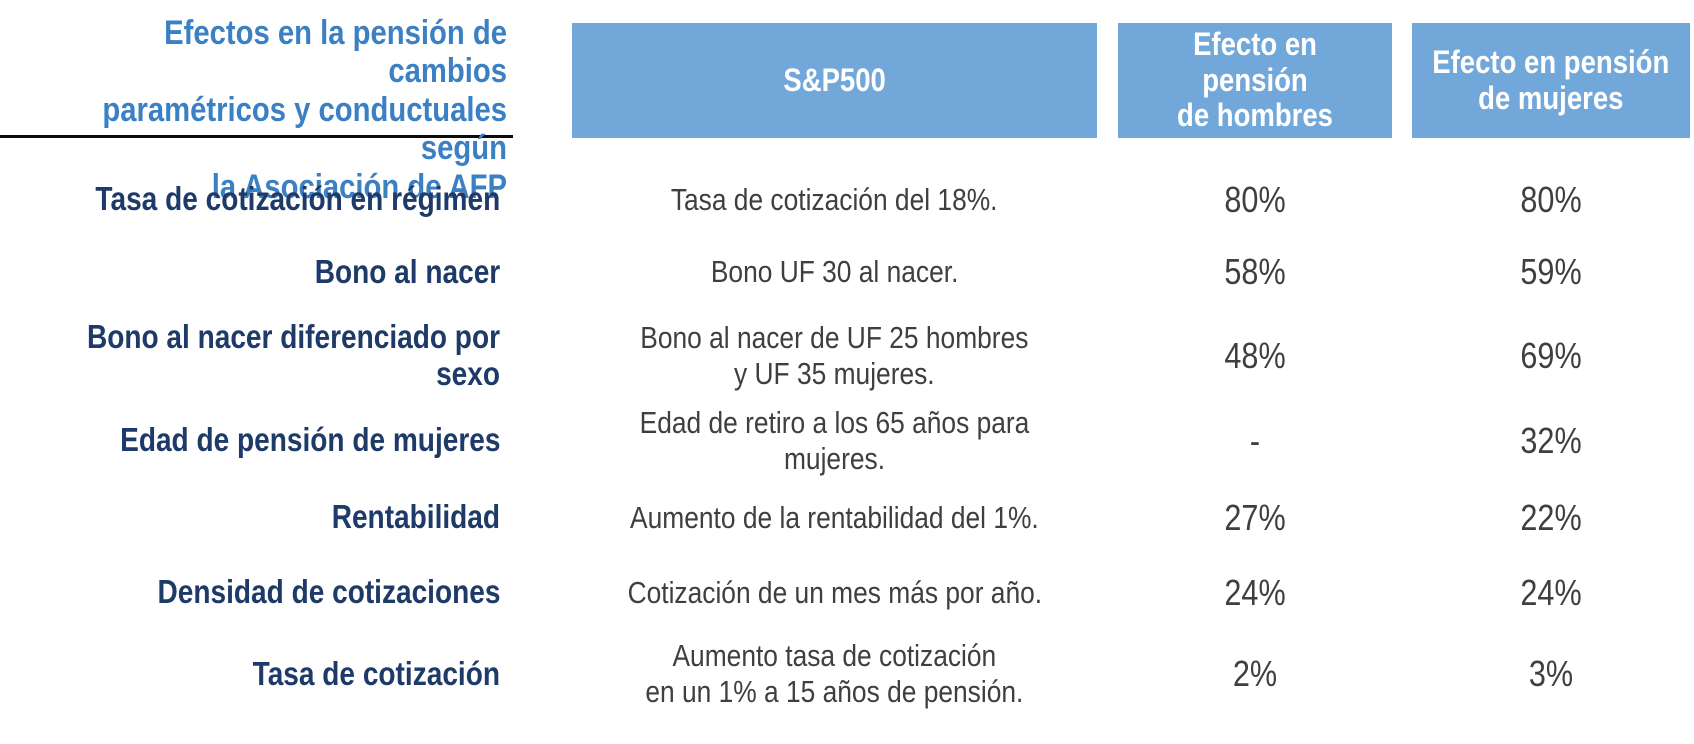  I want to click on column-header-men: Efecto en pensión de hombres, so click(1255, 80).